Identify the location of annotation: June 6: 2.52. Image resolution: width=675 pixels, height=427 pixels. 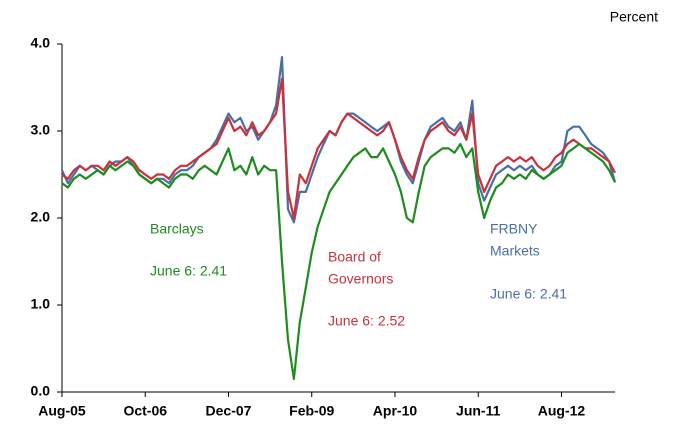
(366, 321).